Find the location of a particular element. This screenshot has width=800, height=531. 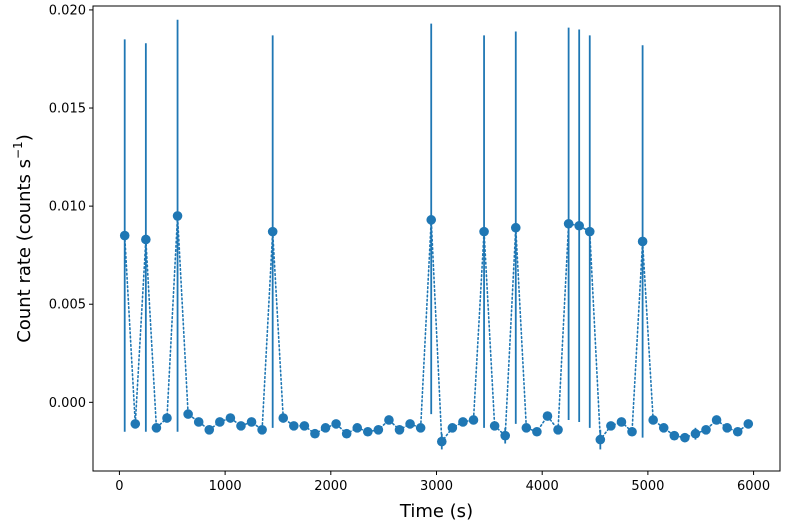

y-tick-label: 0.000 is located at coordinates (67, 403).